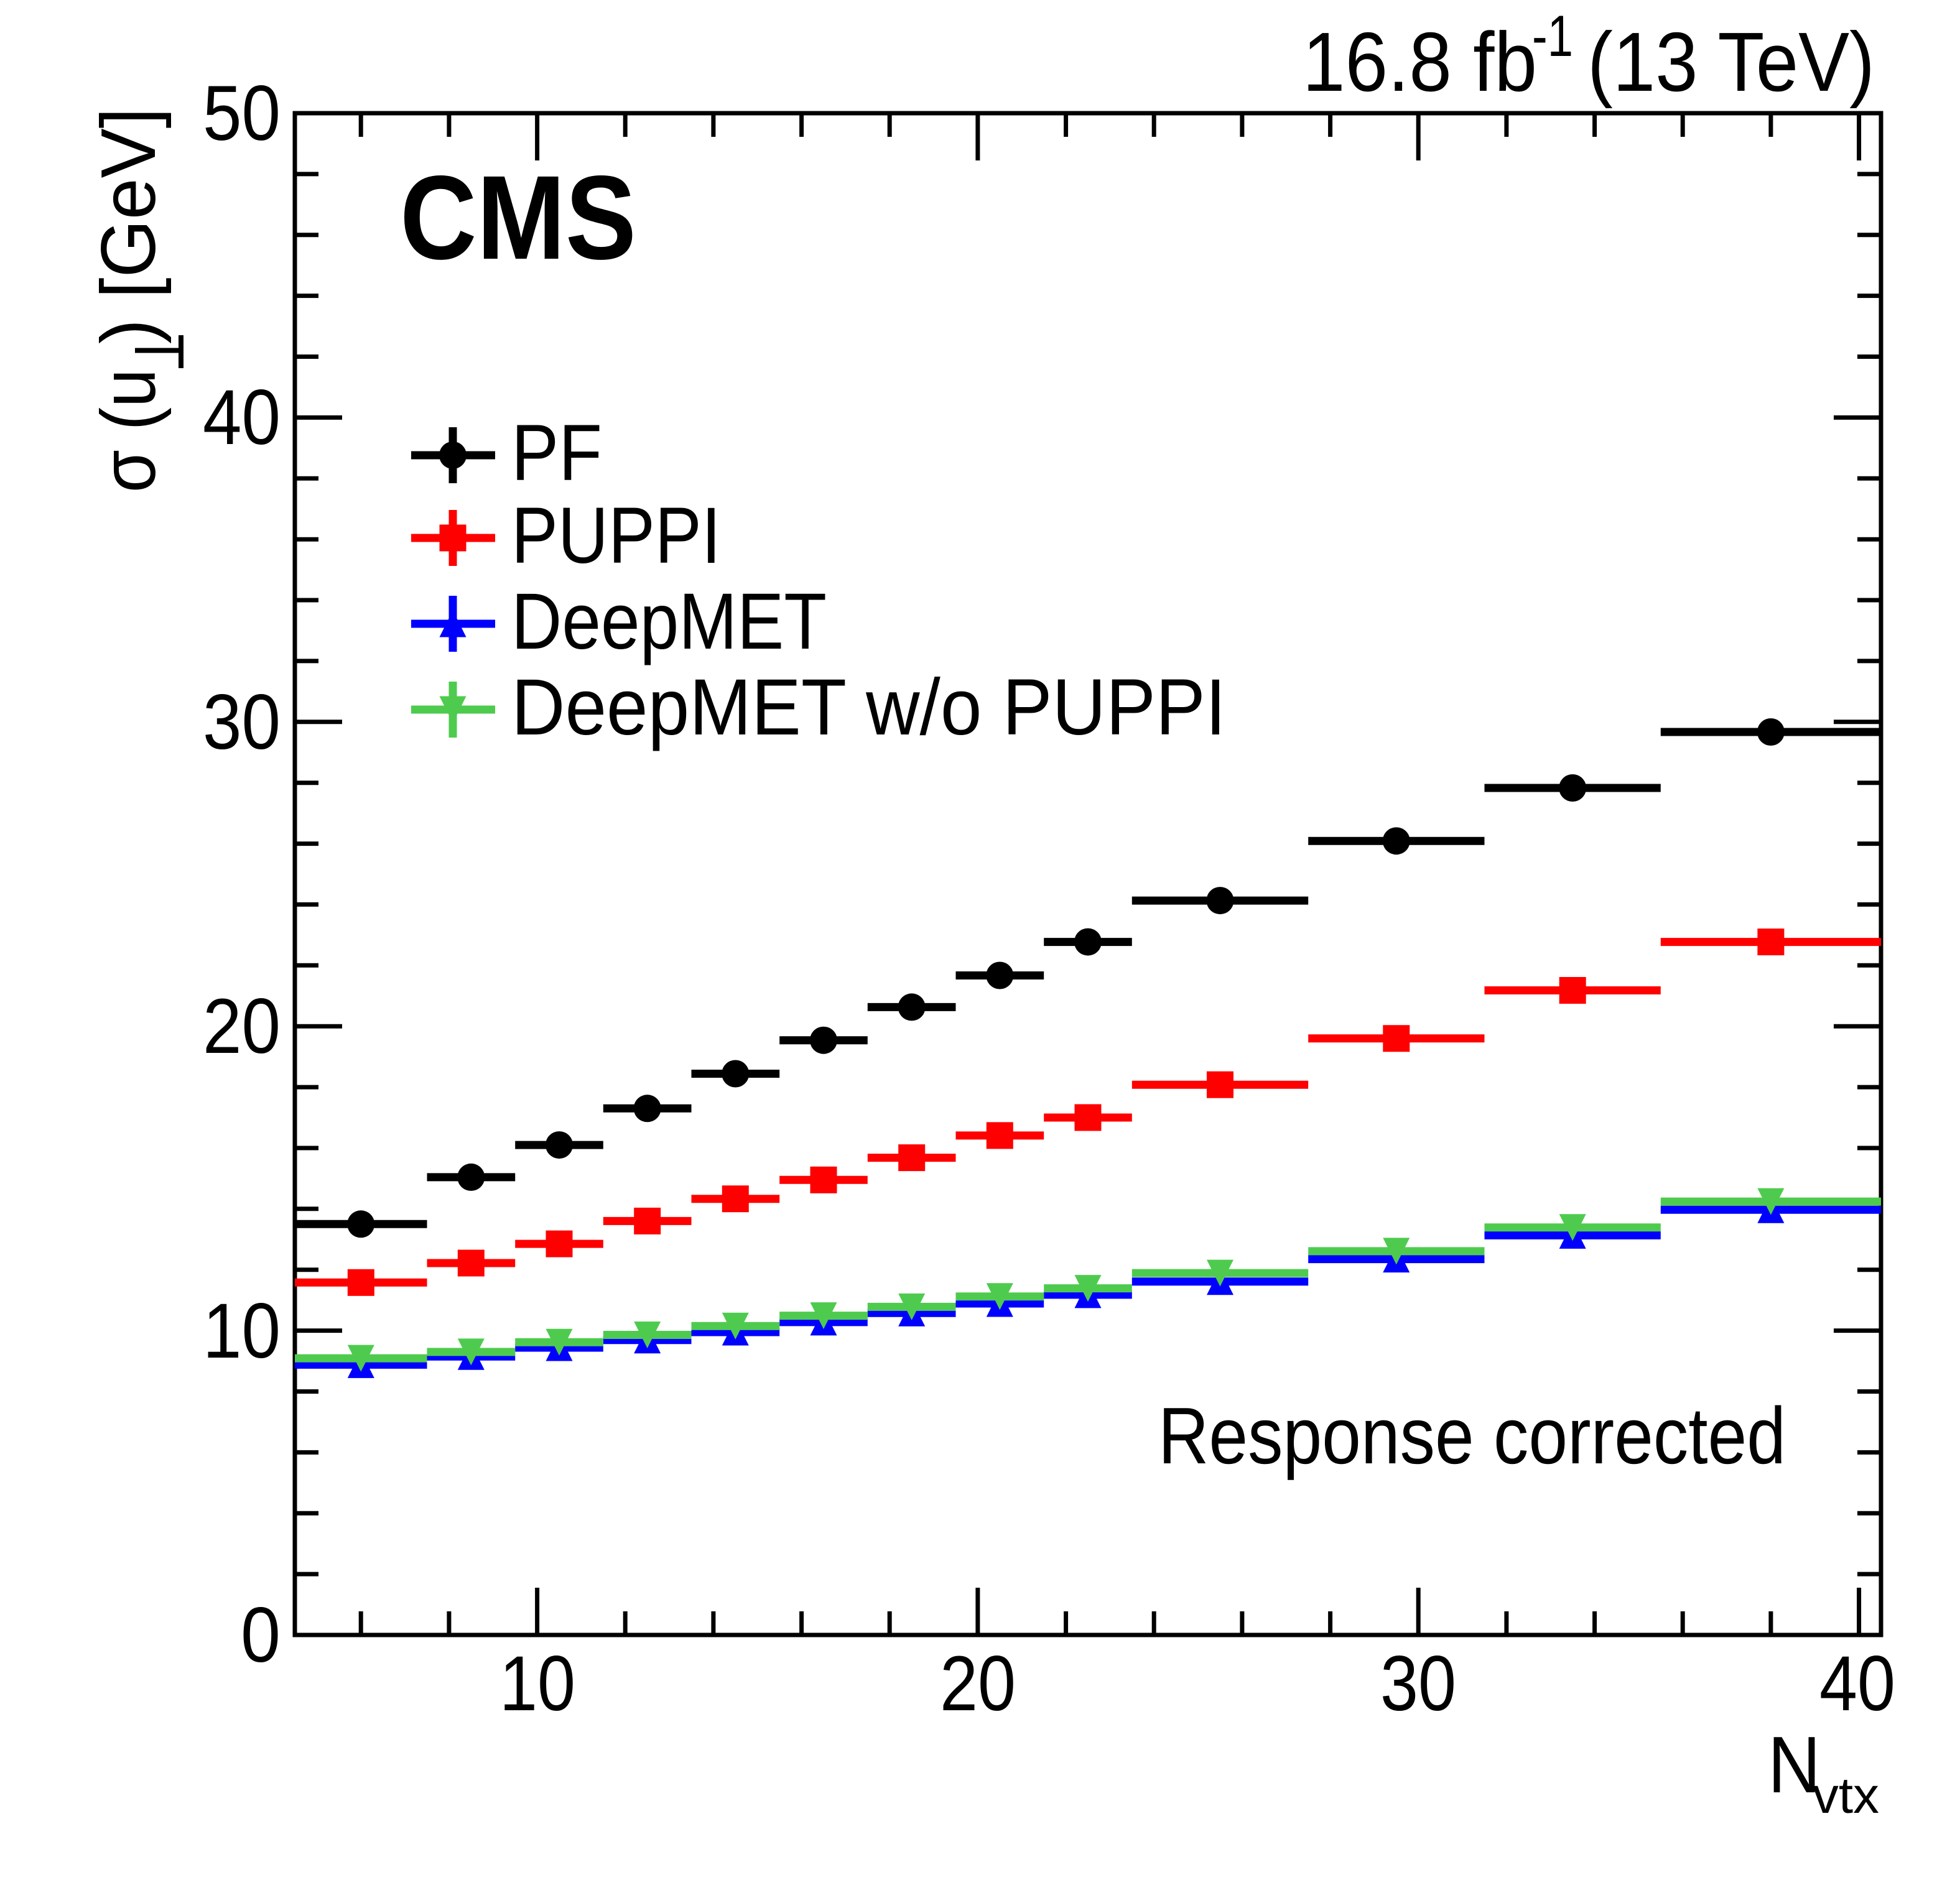 This screenshot has height=1880, width=1960. I want to click on svg-text: σ (u, so click(129, 431).